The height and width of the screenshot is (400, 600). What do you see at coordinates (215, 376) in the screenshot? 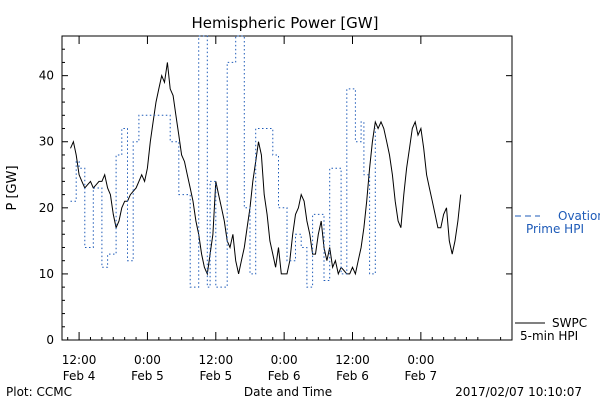
I see `x-tick-date-2: Feb 5` at bounding box center [215, 376].